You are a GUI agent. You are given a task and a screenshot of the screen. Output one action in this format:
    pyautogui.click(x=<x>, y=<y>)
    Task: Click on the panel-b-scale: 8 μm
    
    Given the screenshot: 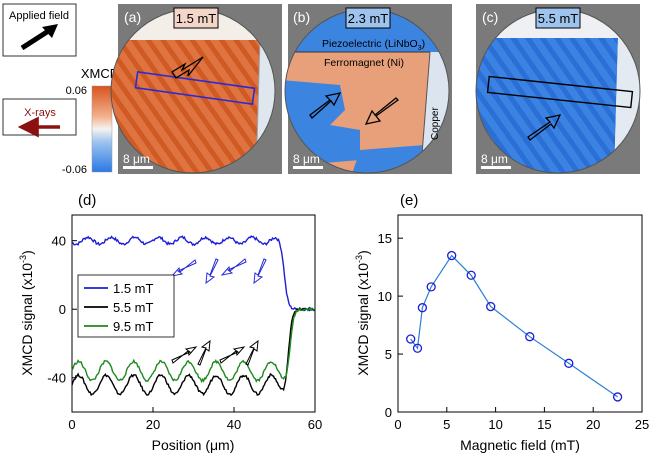 What is the action you would take?
    pyautogui.click(x=306, y=159)
    